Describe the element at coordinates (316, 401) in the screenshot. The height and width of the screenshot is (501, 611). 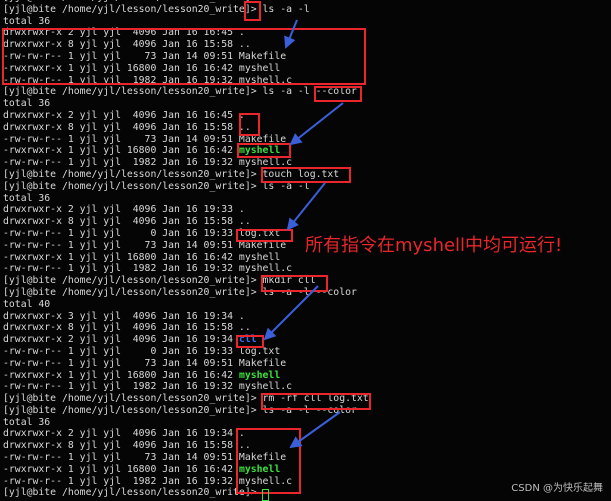
I see `highlight-box-rm` at that location.